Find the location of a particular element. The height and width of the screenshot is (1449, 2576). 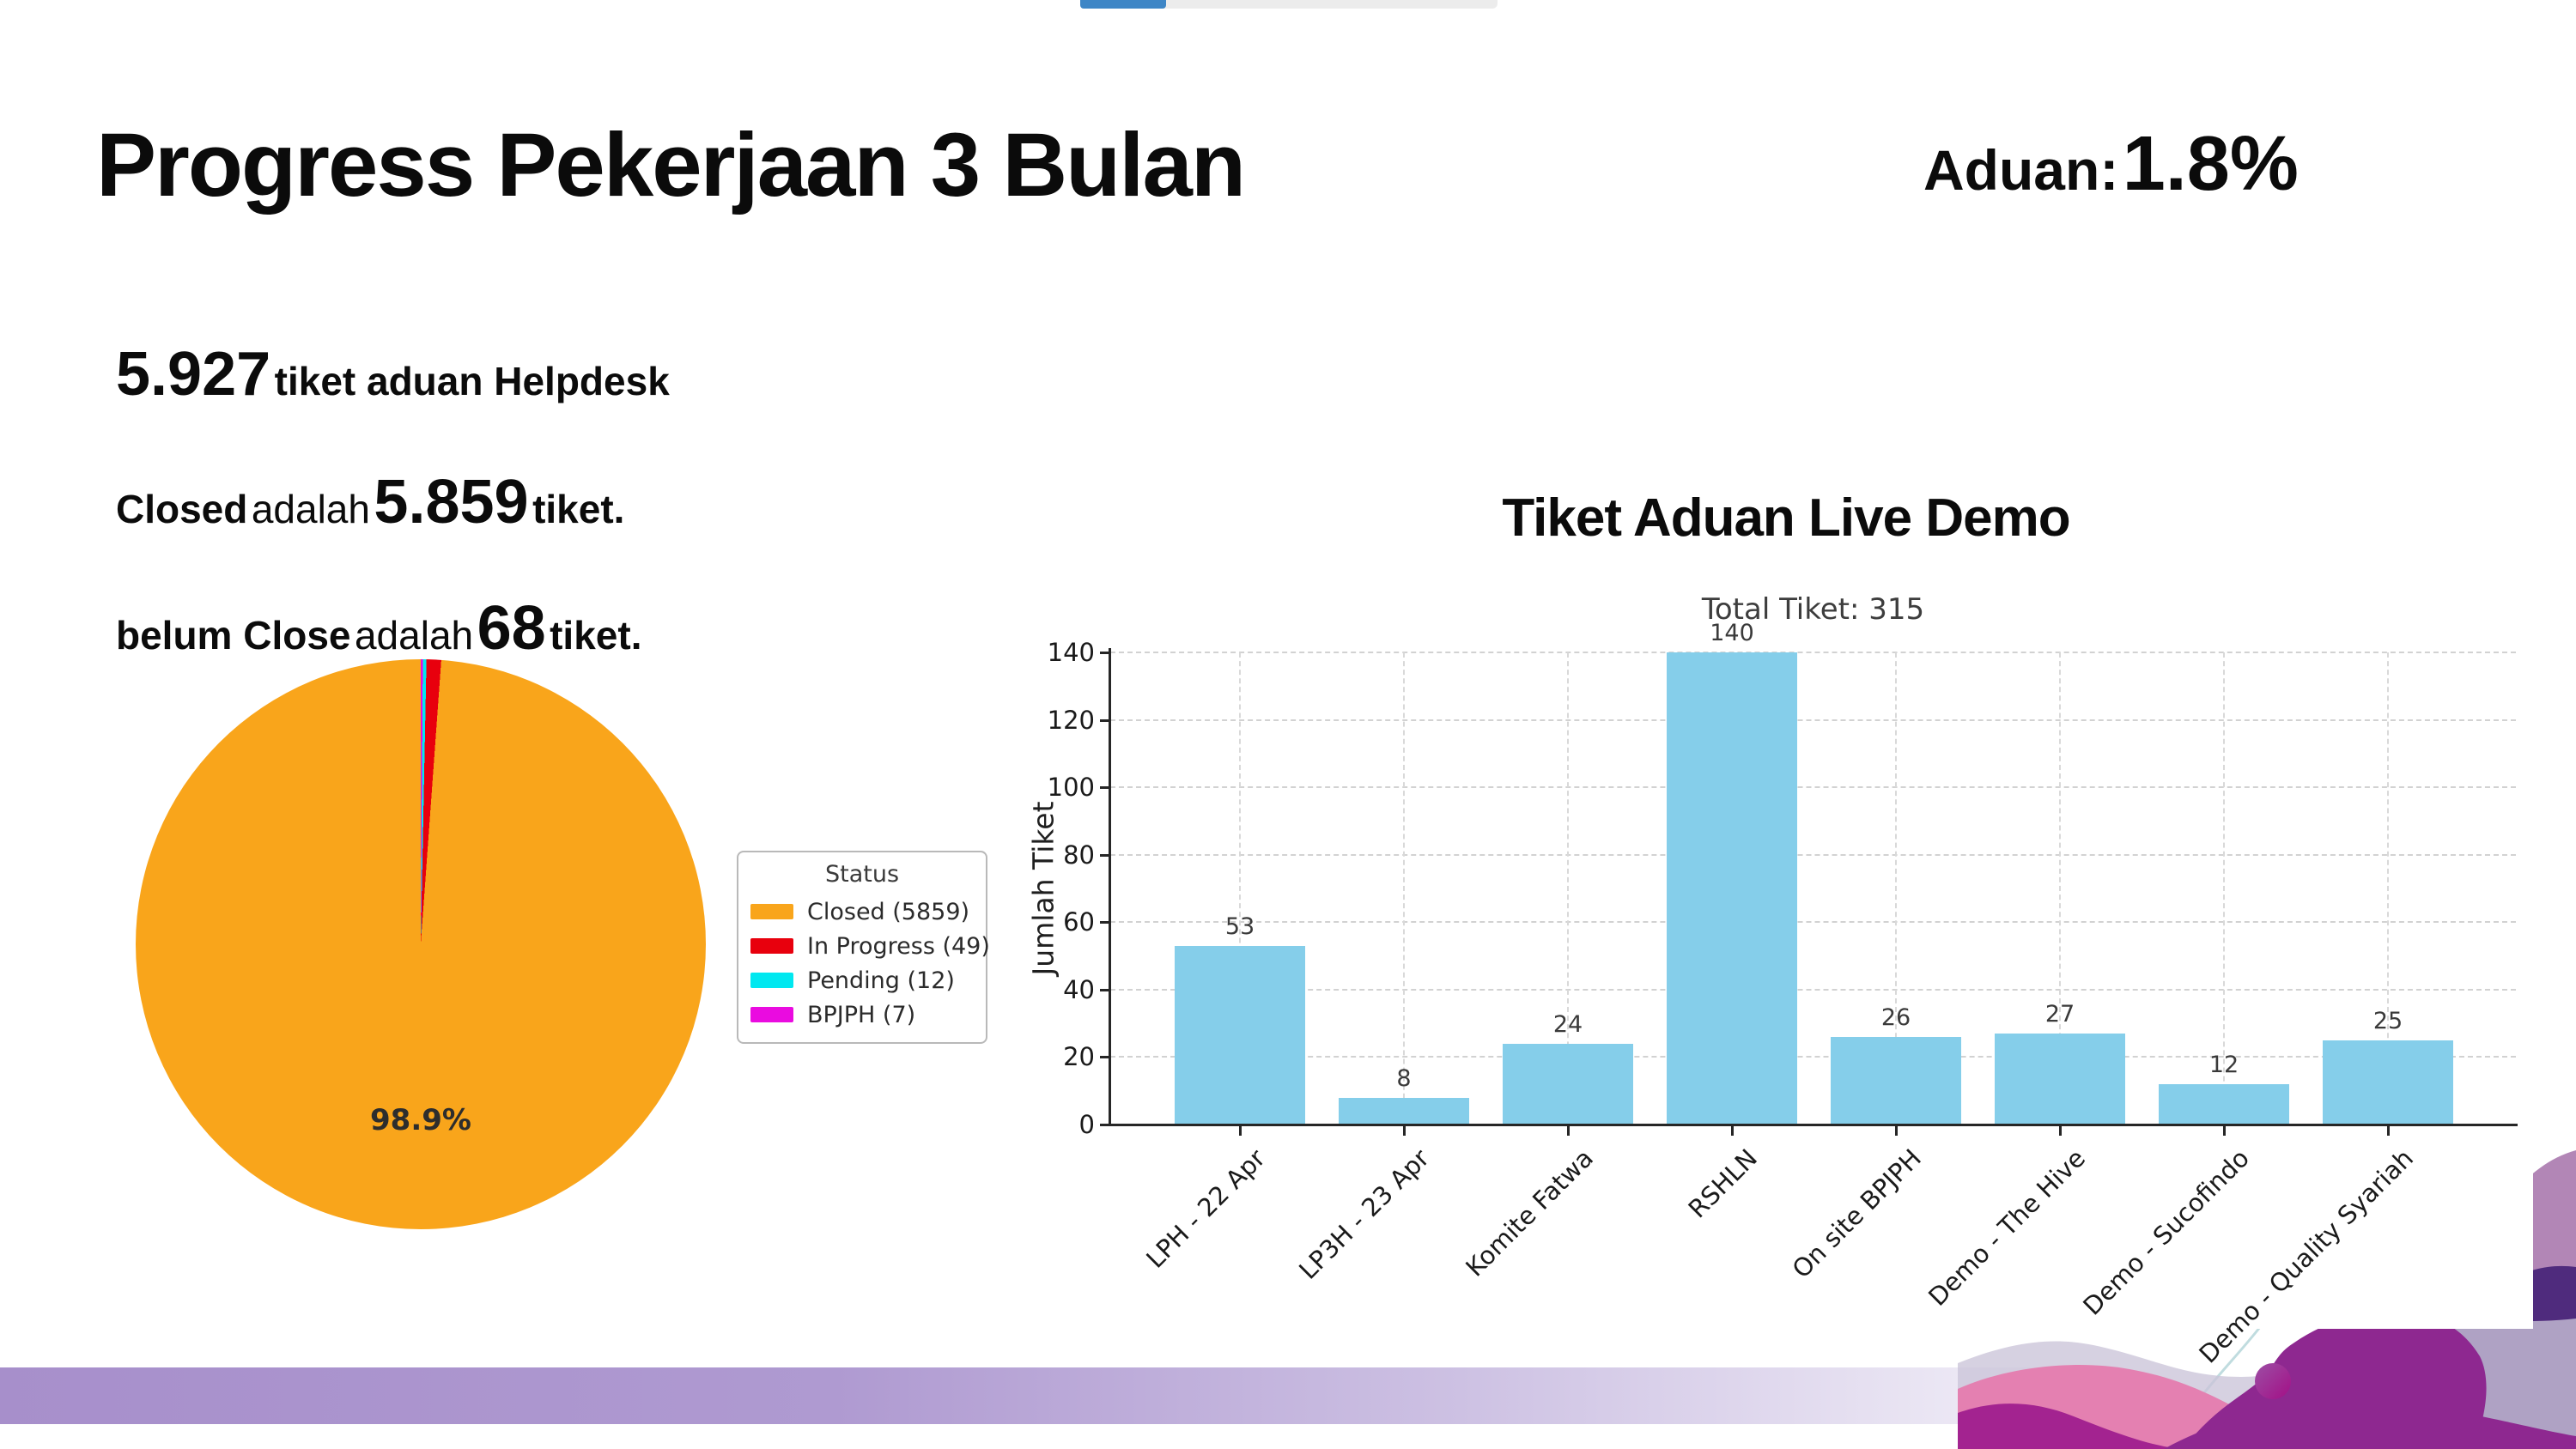

page-title: Progress Pekerjaan 3 Bulan is located at coordinates (671, 165).